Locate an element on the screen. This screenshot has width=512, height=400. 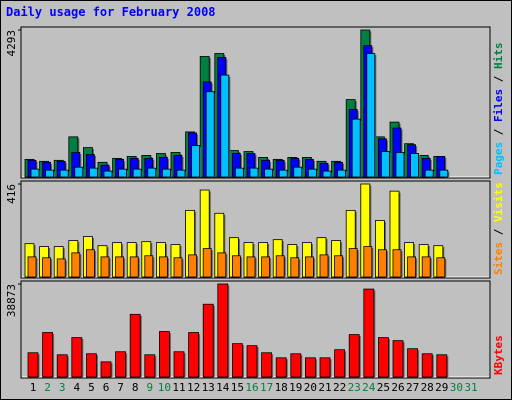
x-tick-label: 31 is located at coordinates (470, 387).